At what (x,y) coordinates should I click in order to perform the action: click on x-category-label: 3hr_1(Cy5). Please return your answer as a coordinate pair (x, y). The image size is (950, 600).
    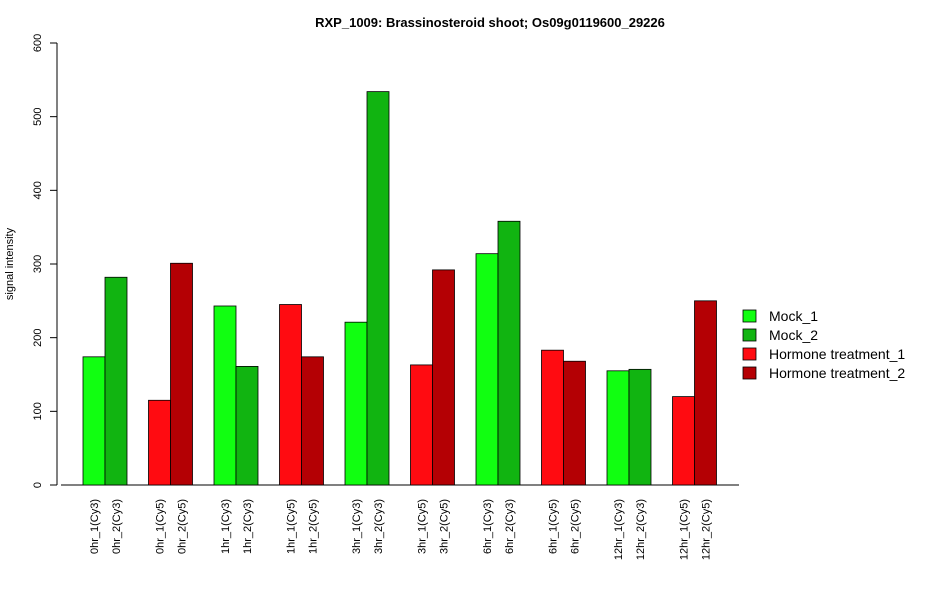
    Looking at the image, I should click on (423, 526).